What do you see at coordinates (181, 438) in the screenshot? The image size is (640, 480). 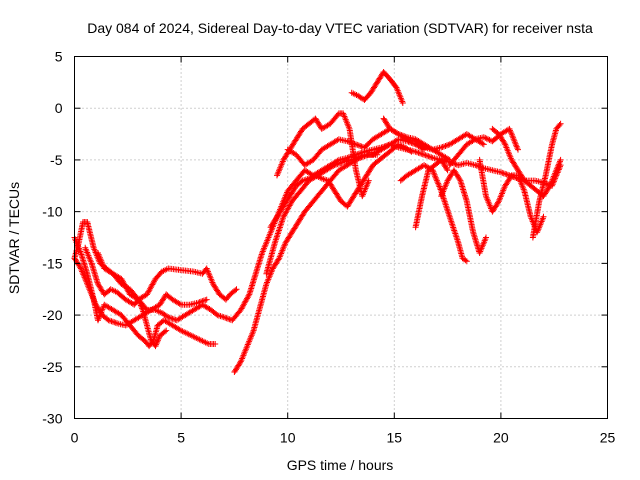 I see `x-tick-label: 5` at bounding box center [181, 438].